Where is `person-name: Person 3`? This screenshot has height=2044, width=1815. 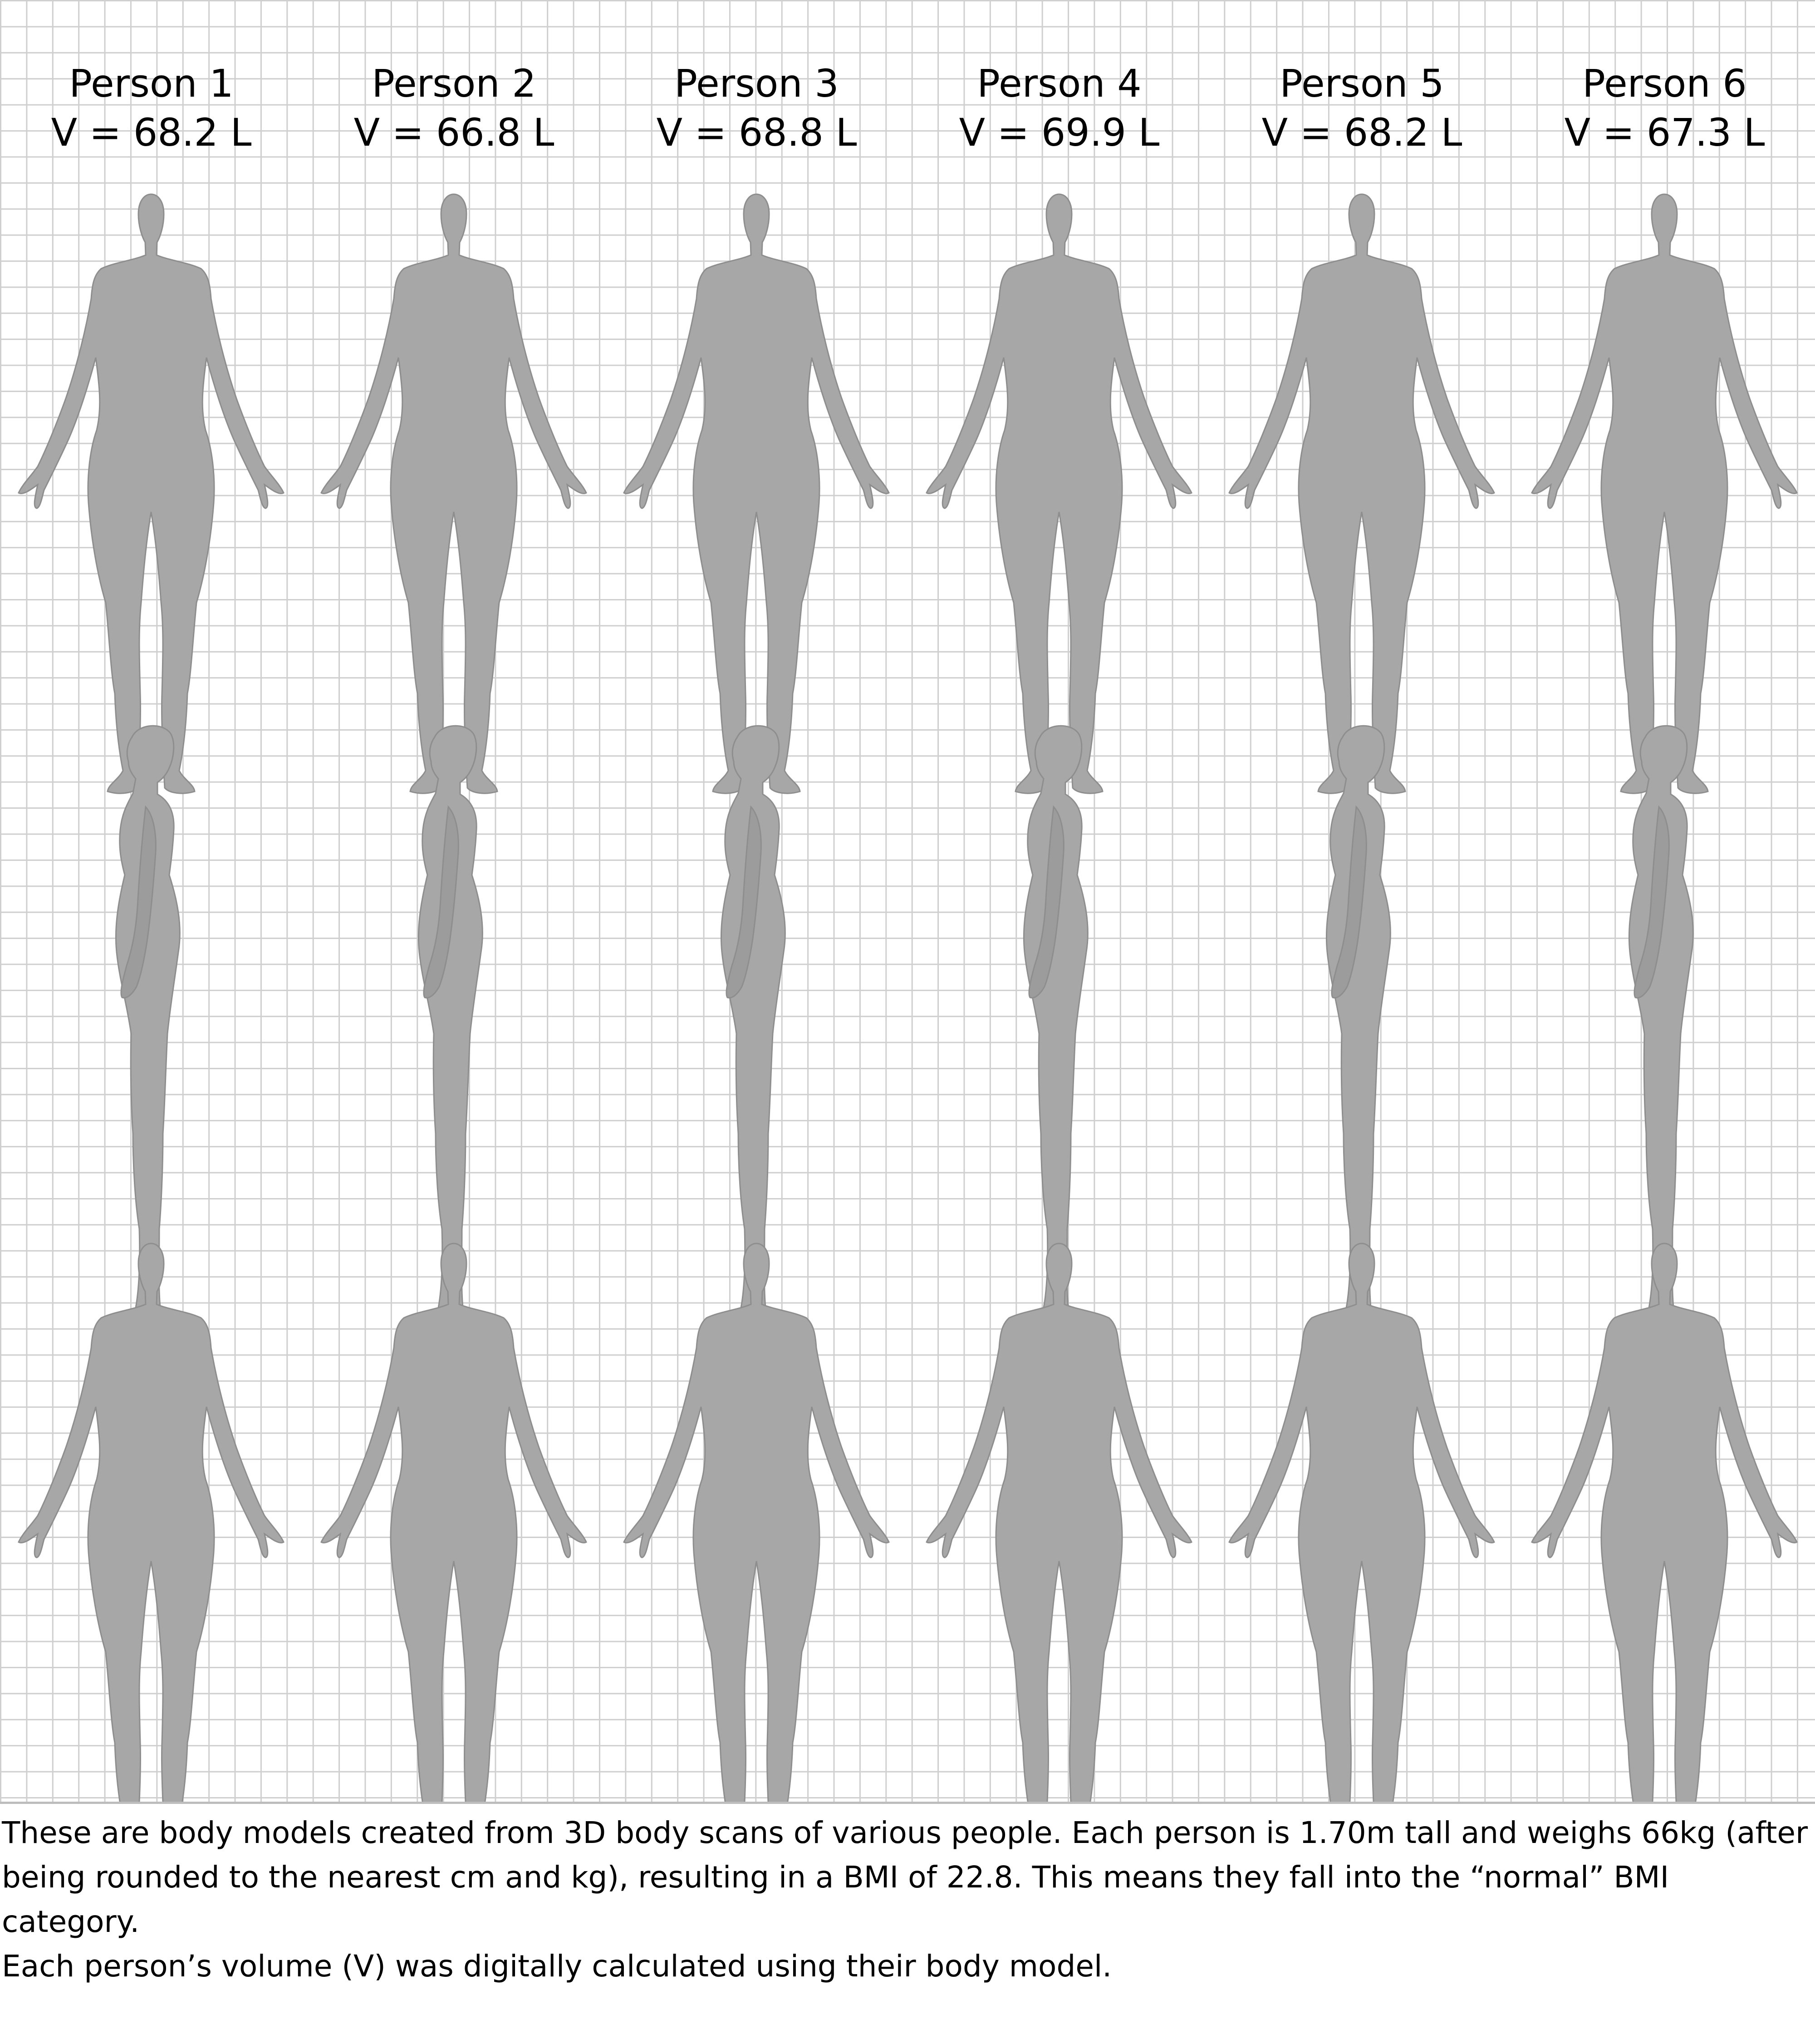 person-name: Person 3 is located at coordinates (756, 83).